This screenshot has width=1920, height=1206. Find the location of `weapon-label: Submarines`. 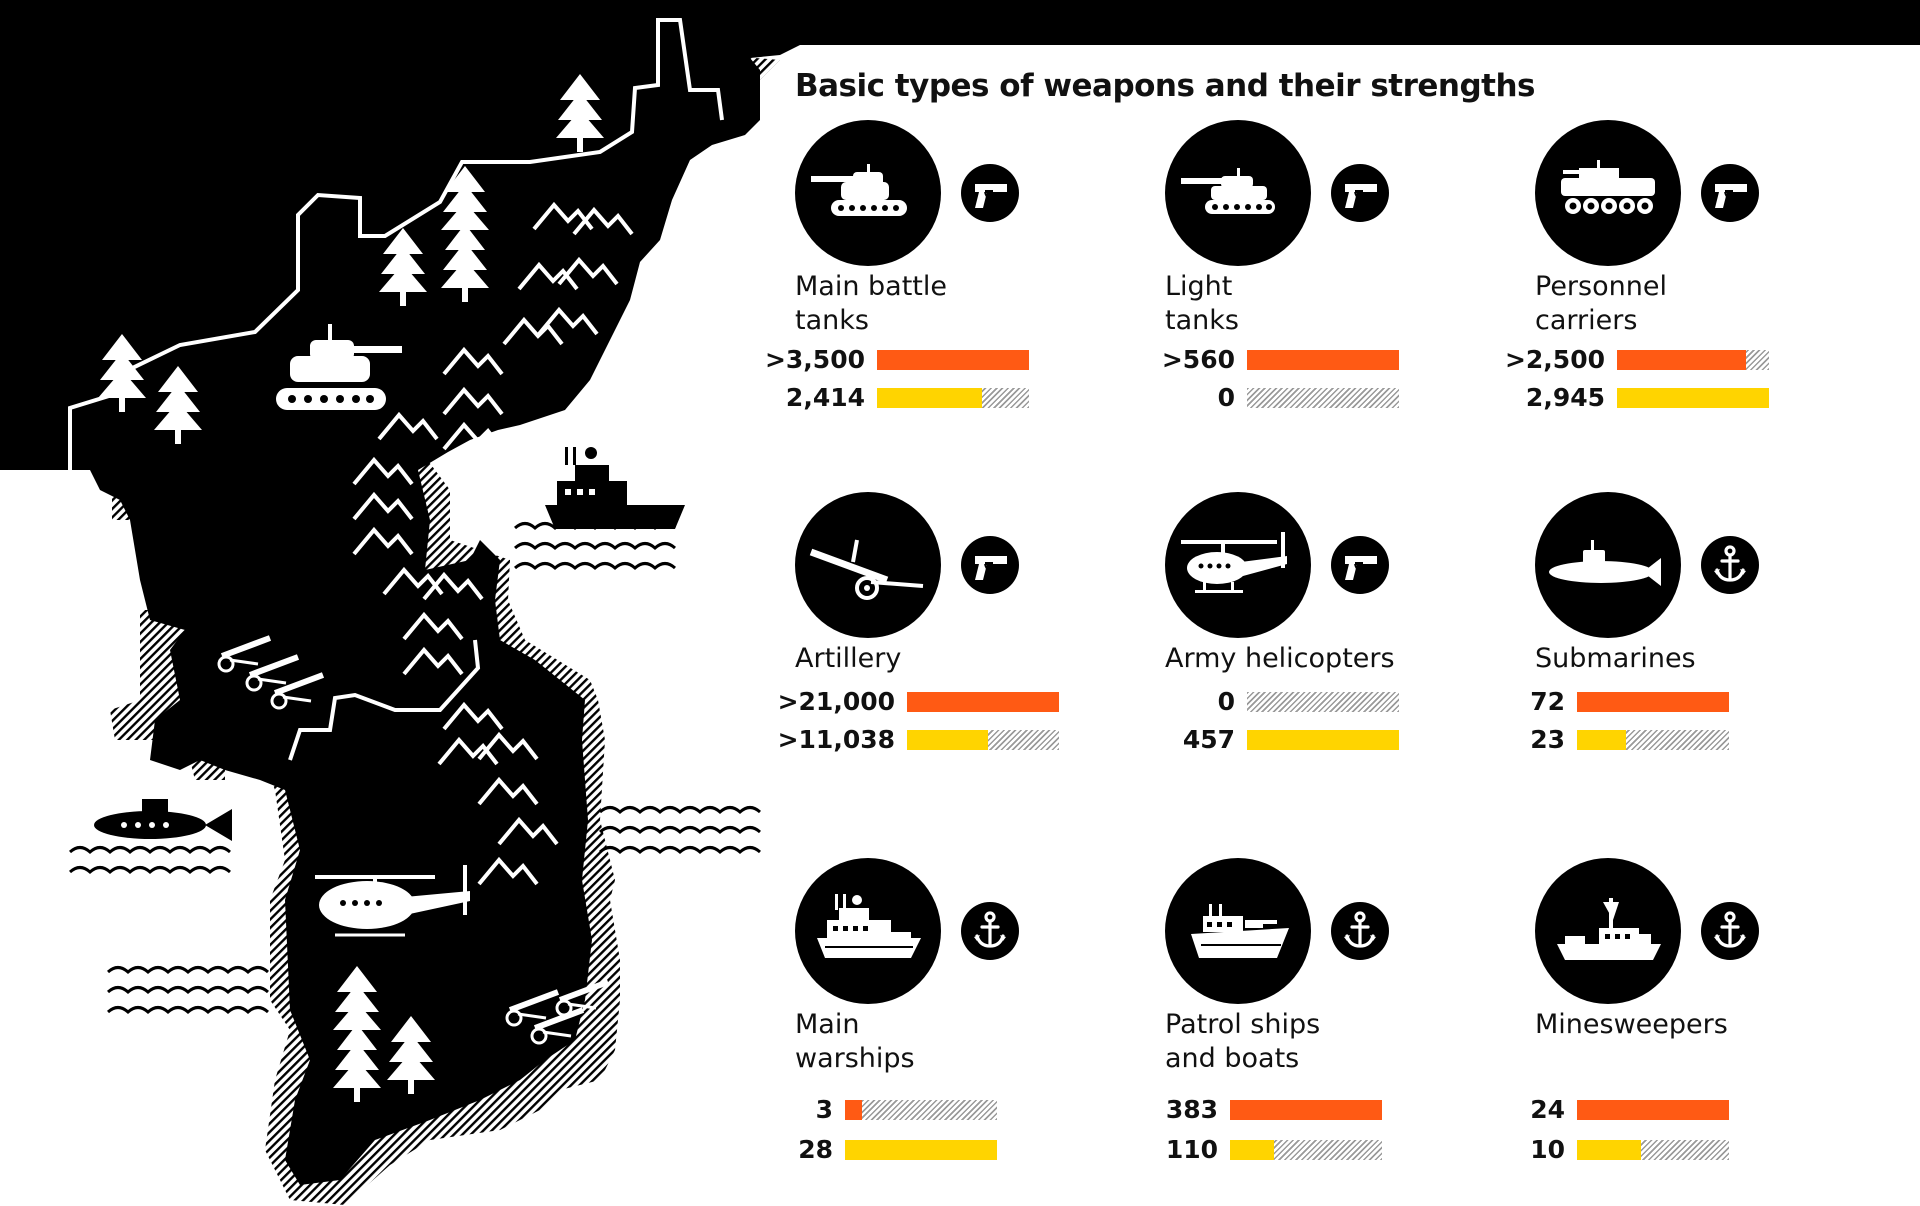

weapon-label: Submarines is located at coordinates (1615, 658).